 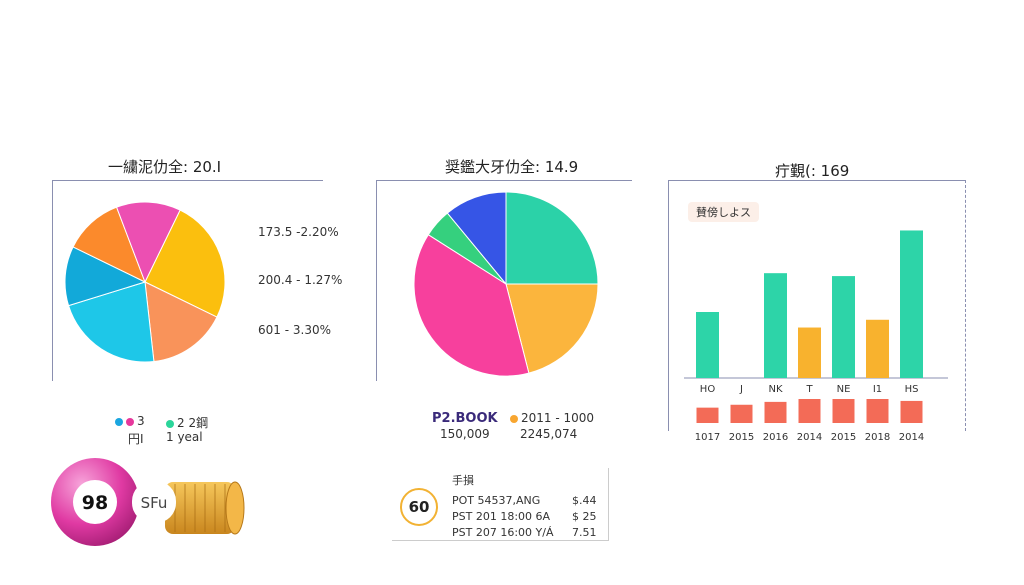 I want to click on lottery-ball: 98 SFu, so click(x=148, y=502).